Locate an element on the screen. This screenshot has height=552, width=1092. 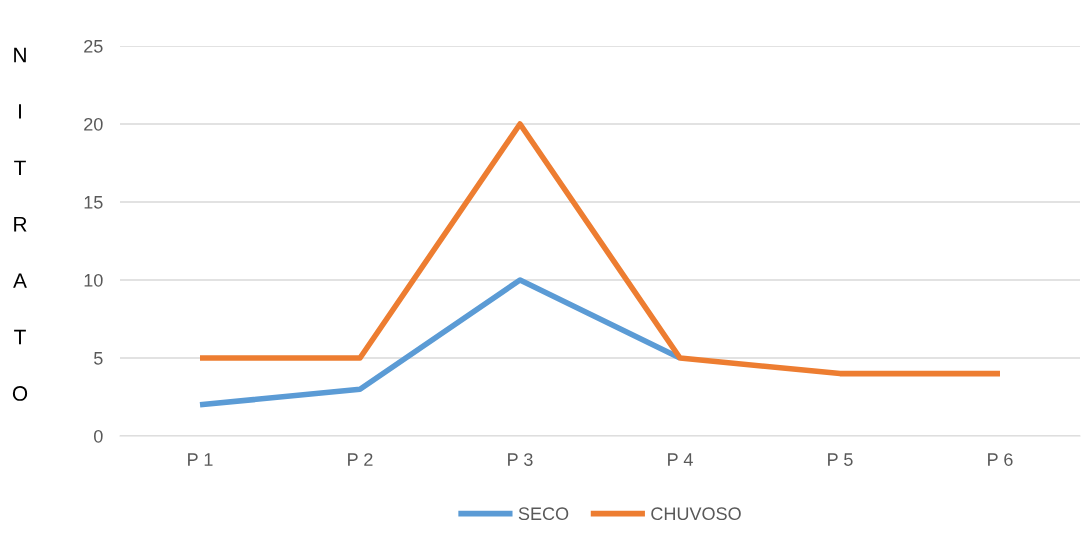
x-tick-label: P 2 is located at coordinates (360, 459).